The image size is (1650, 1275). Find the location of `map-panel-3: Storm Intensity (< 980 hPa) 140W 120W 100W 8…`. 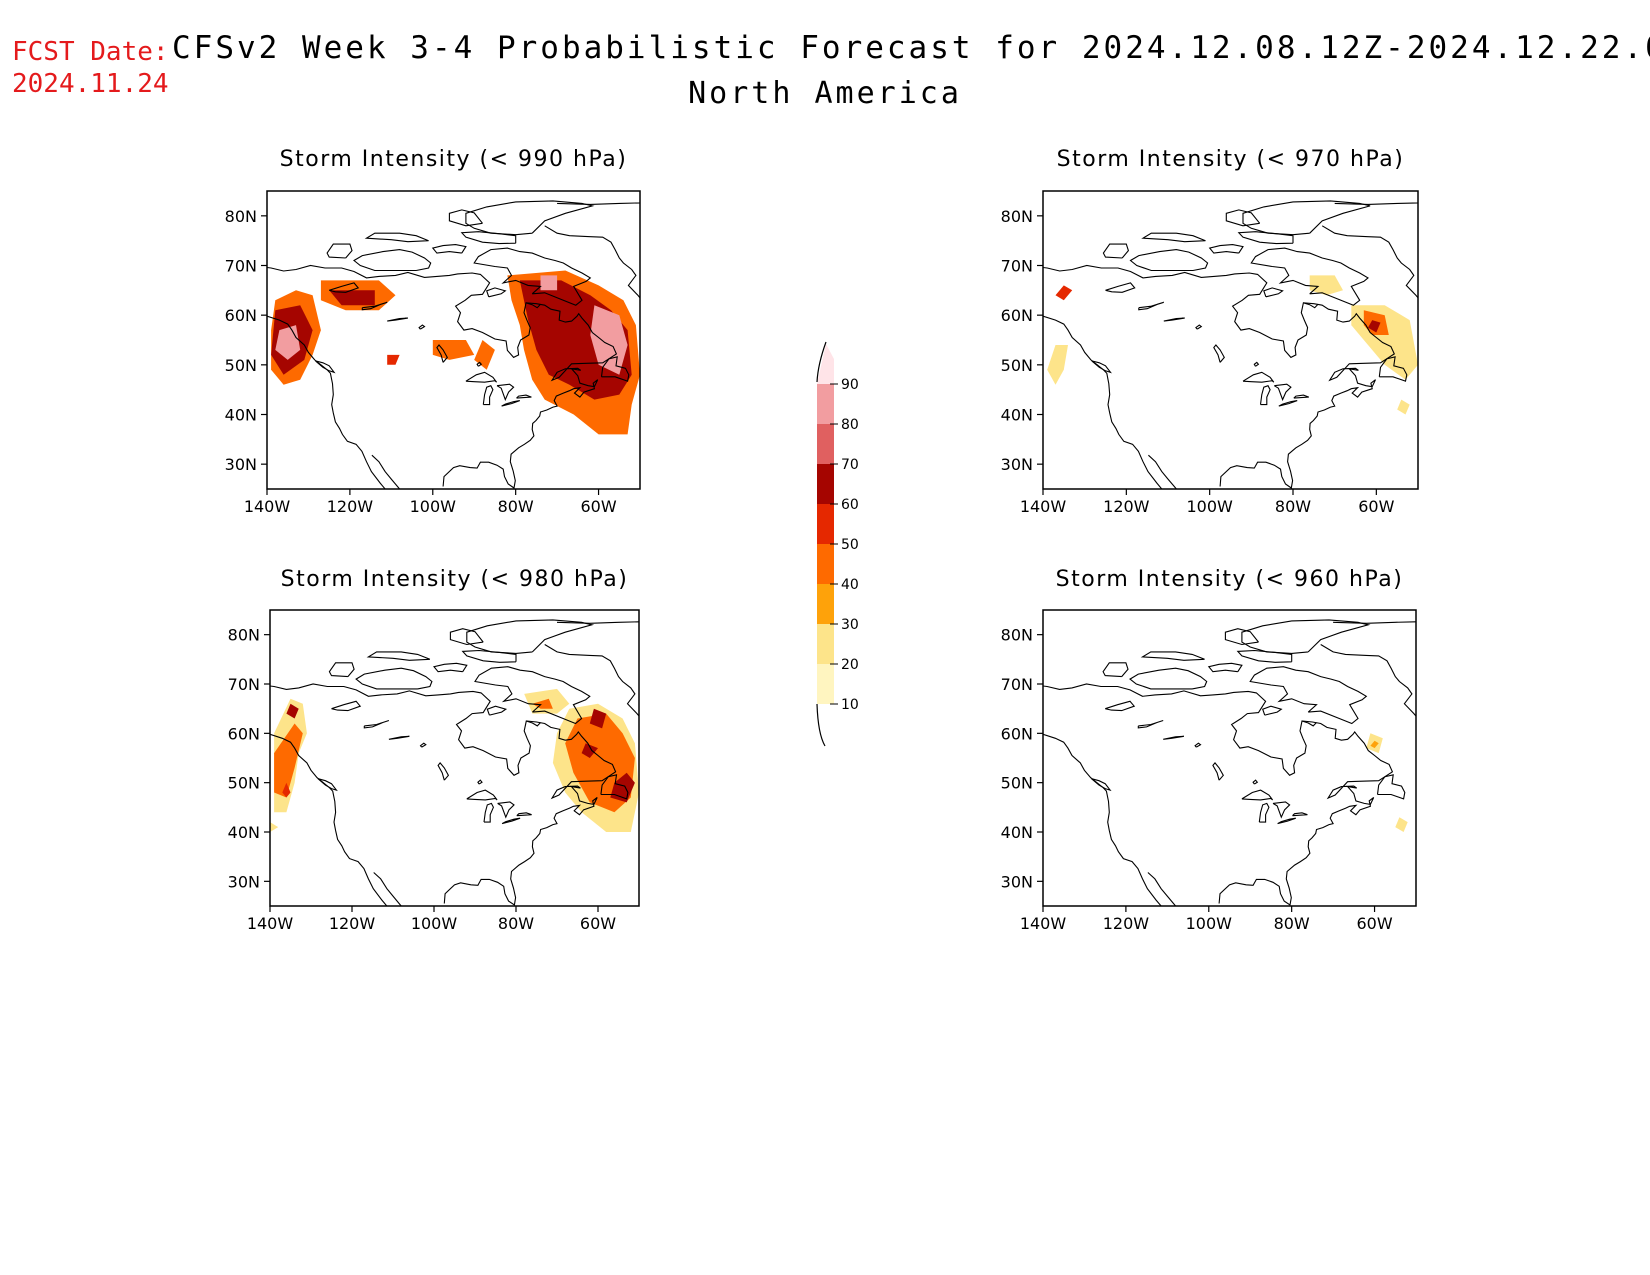

map-panel-3: Storm Intensity (< 980 hPa) 140W 120W 100W 8… is located at coordinates (434, 750).